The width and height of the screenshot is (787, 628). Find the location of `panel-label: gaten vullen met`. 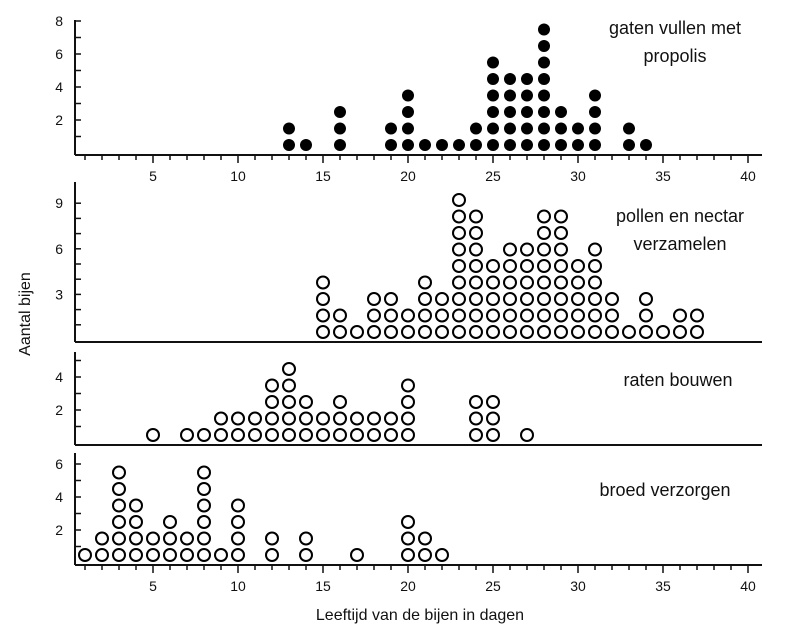

panel-label: gaten vullen met is located at coordinates (675, 28).